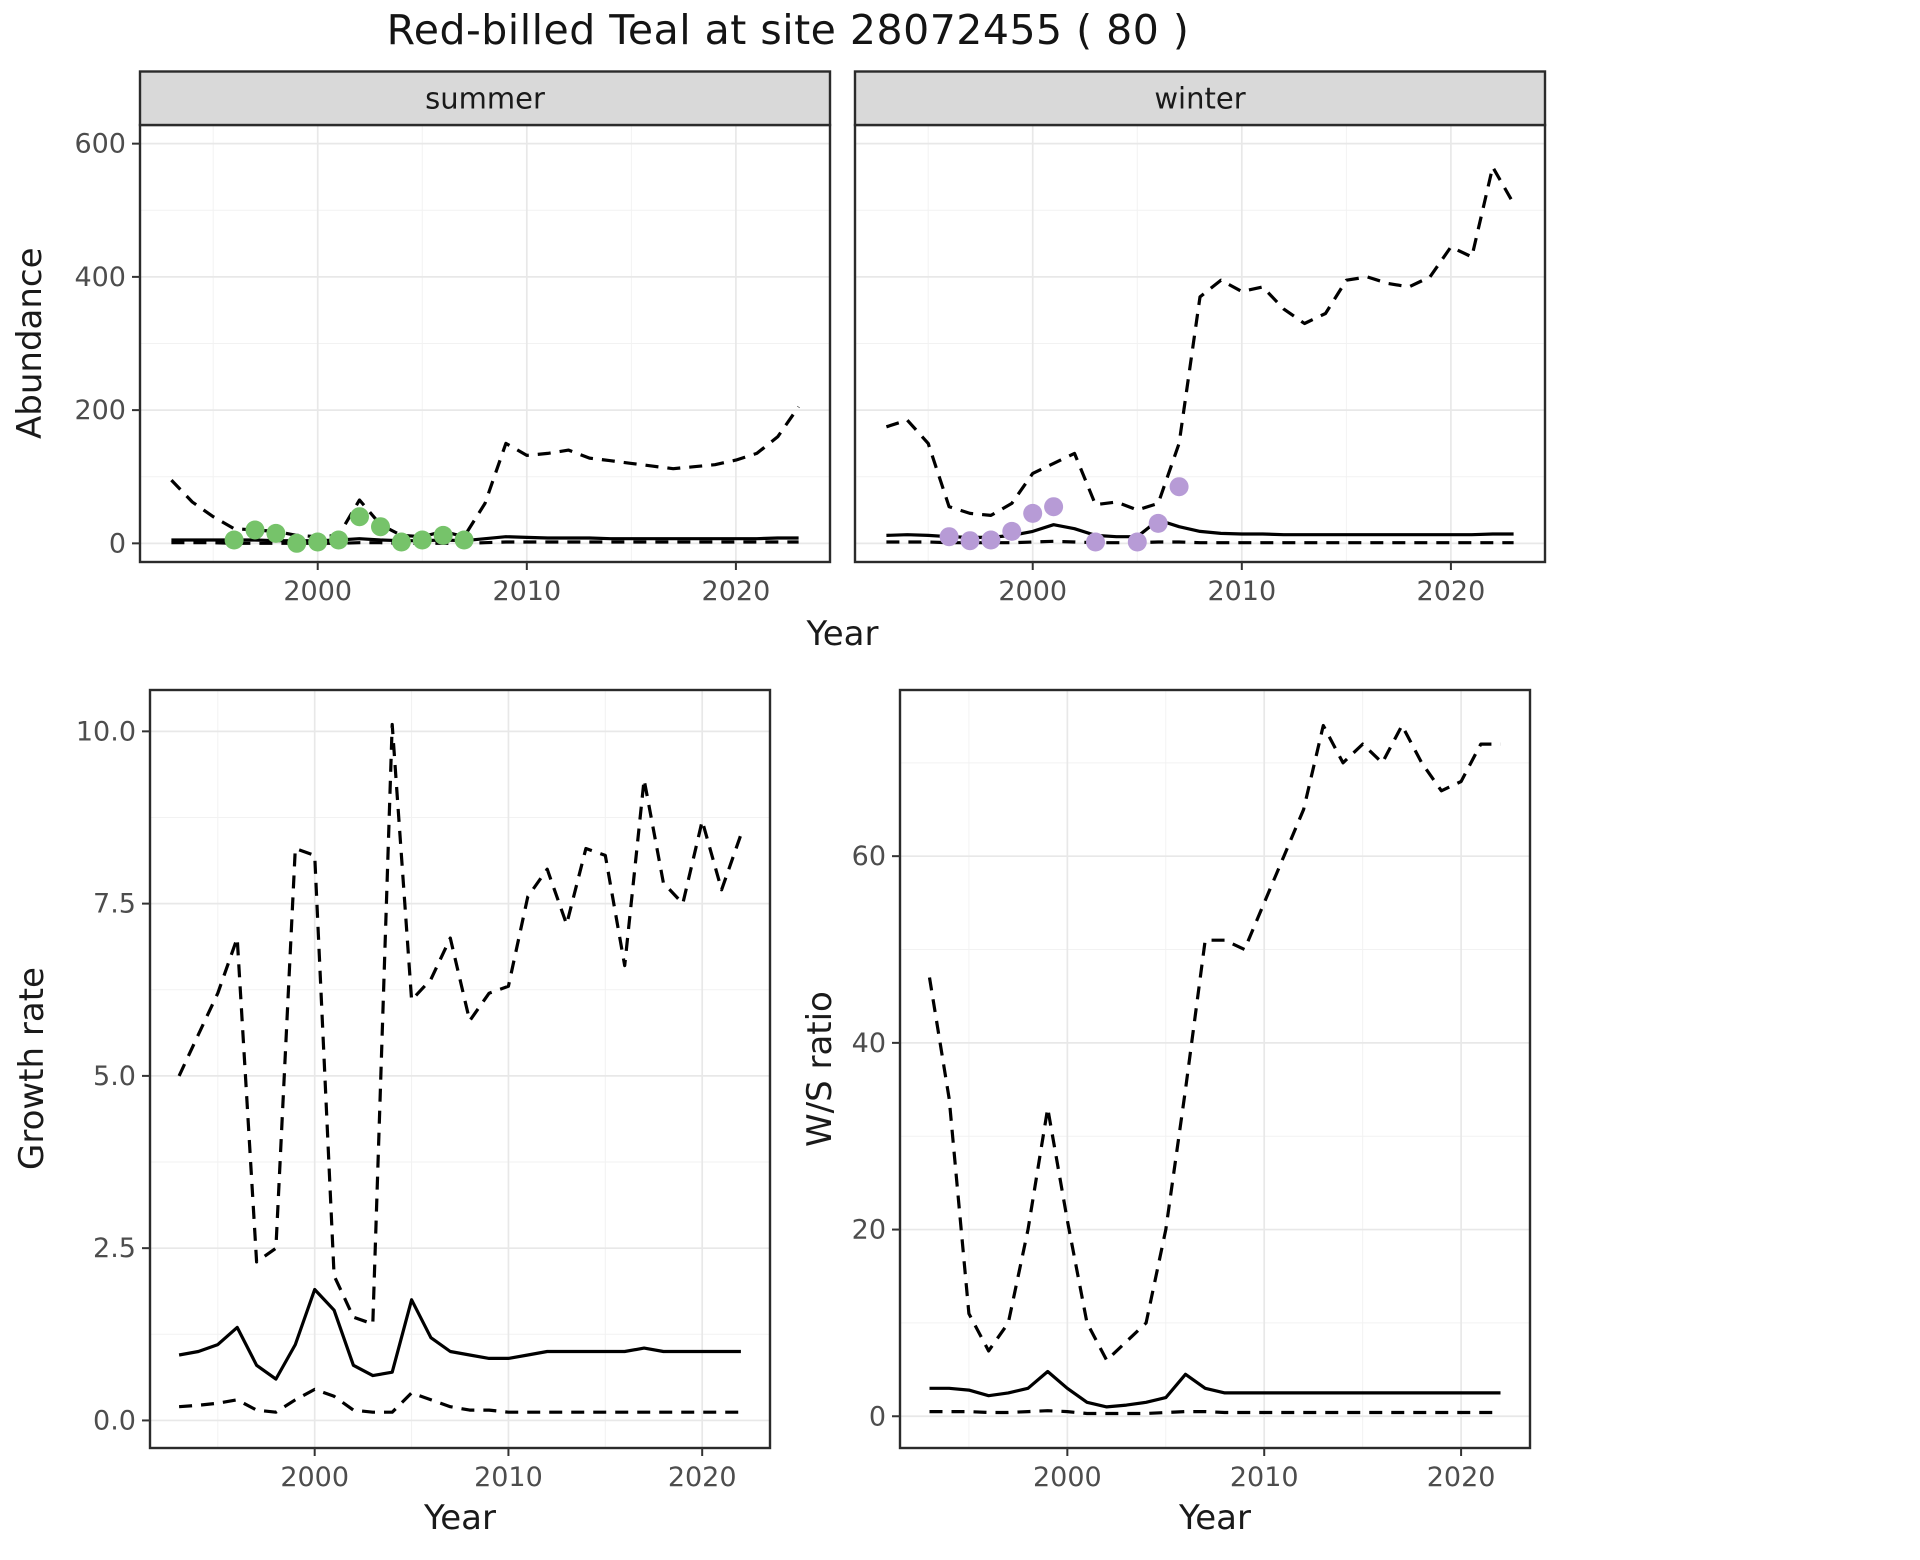 This screenshot has height=1560, width=1920. What do you see at coordinates (100, 410) in the screenshot?
I see `y-tick-label: 200` at bounding box center [100, 410].